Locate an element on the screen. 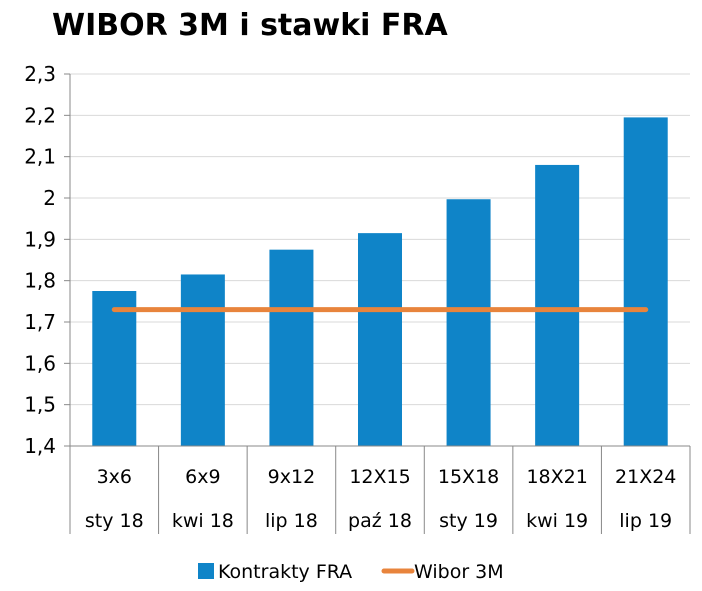 The height and width of the screenshot is (591, 702). y-tick-label: 1,9 is located at coordinates (40, 239).